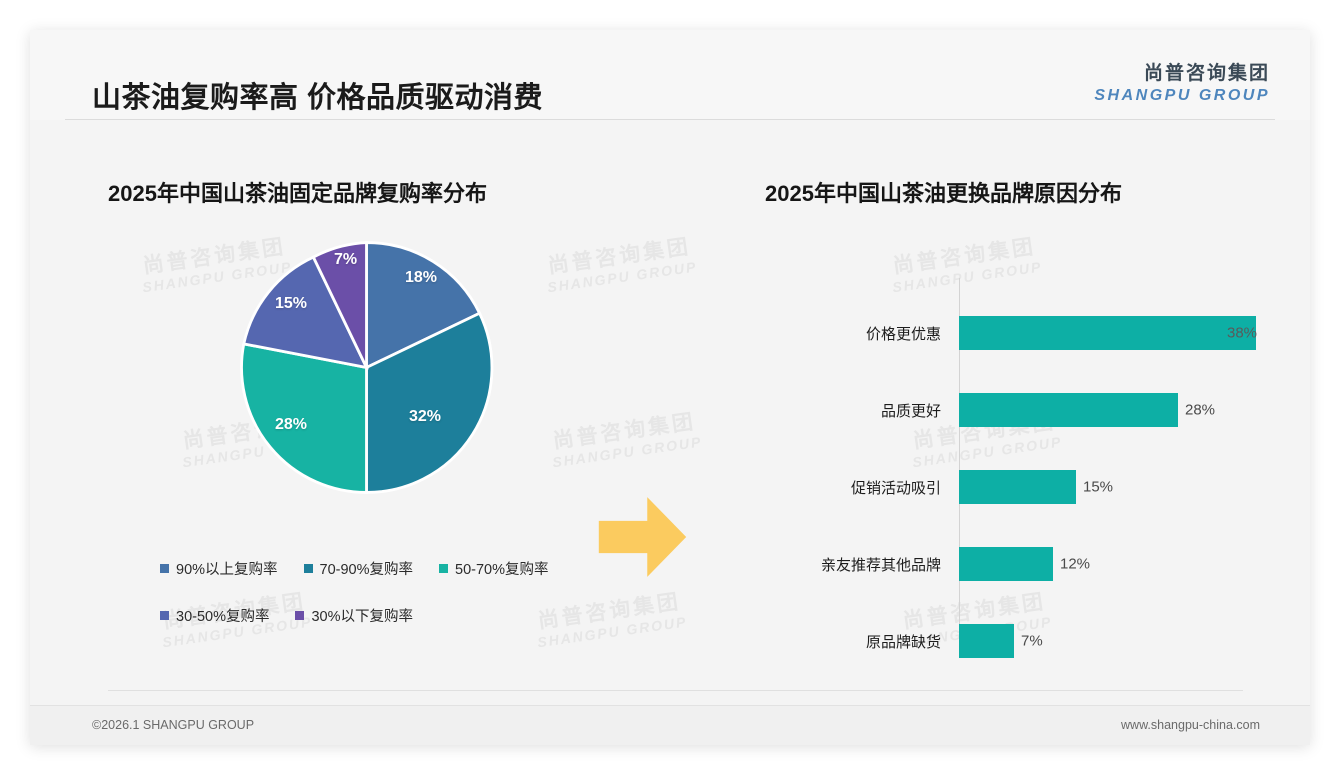 The height and width of the screenshot is (780, 1340). Describe the element at coordinates (642, 537) in the screenshot. I see `right-arrow-icon` at that location.